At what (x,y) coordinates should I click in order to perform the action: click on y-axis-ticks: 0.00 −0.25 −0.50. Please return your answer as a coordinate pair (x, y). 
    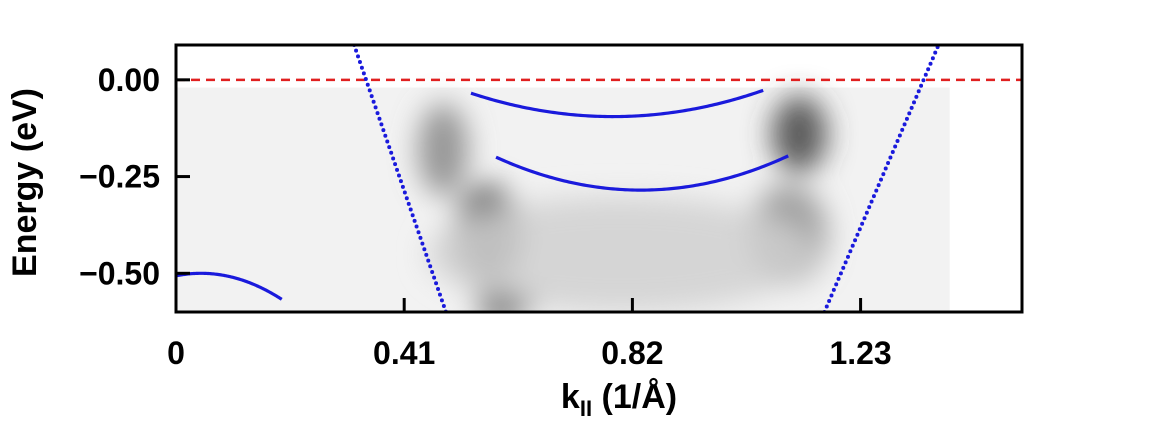
    Looking at the image, I should click on (134, 176).